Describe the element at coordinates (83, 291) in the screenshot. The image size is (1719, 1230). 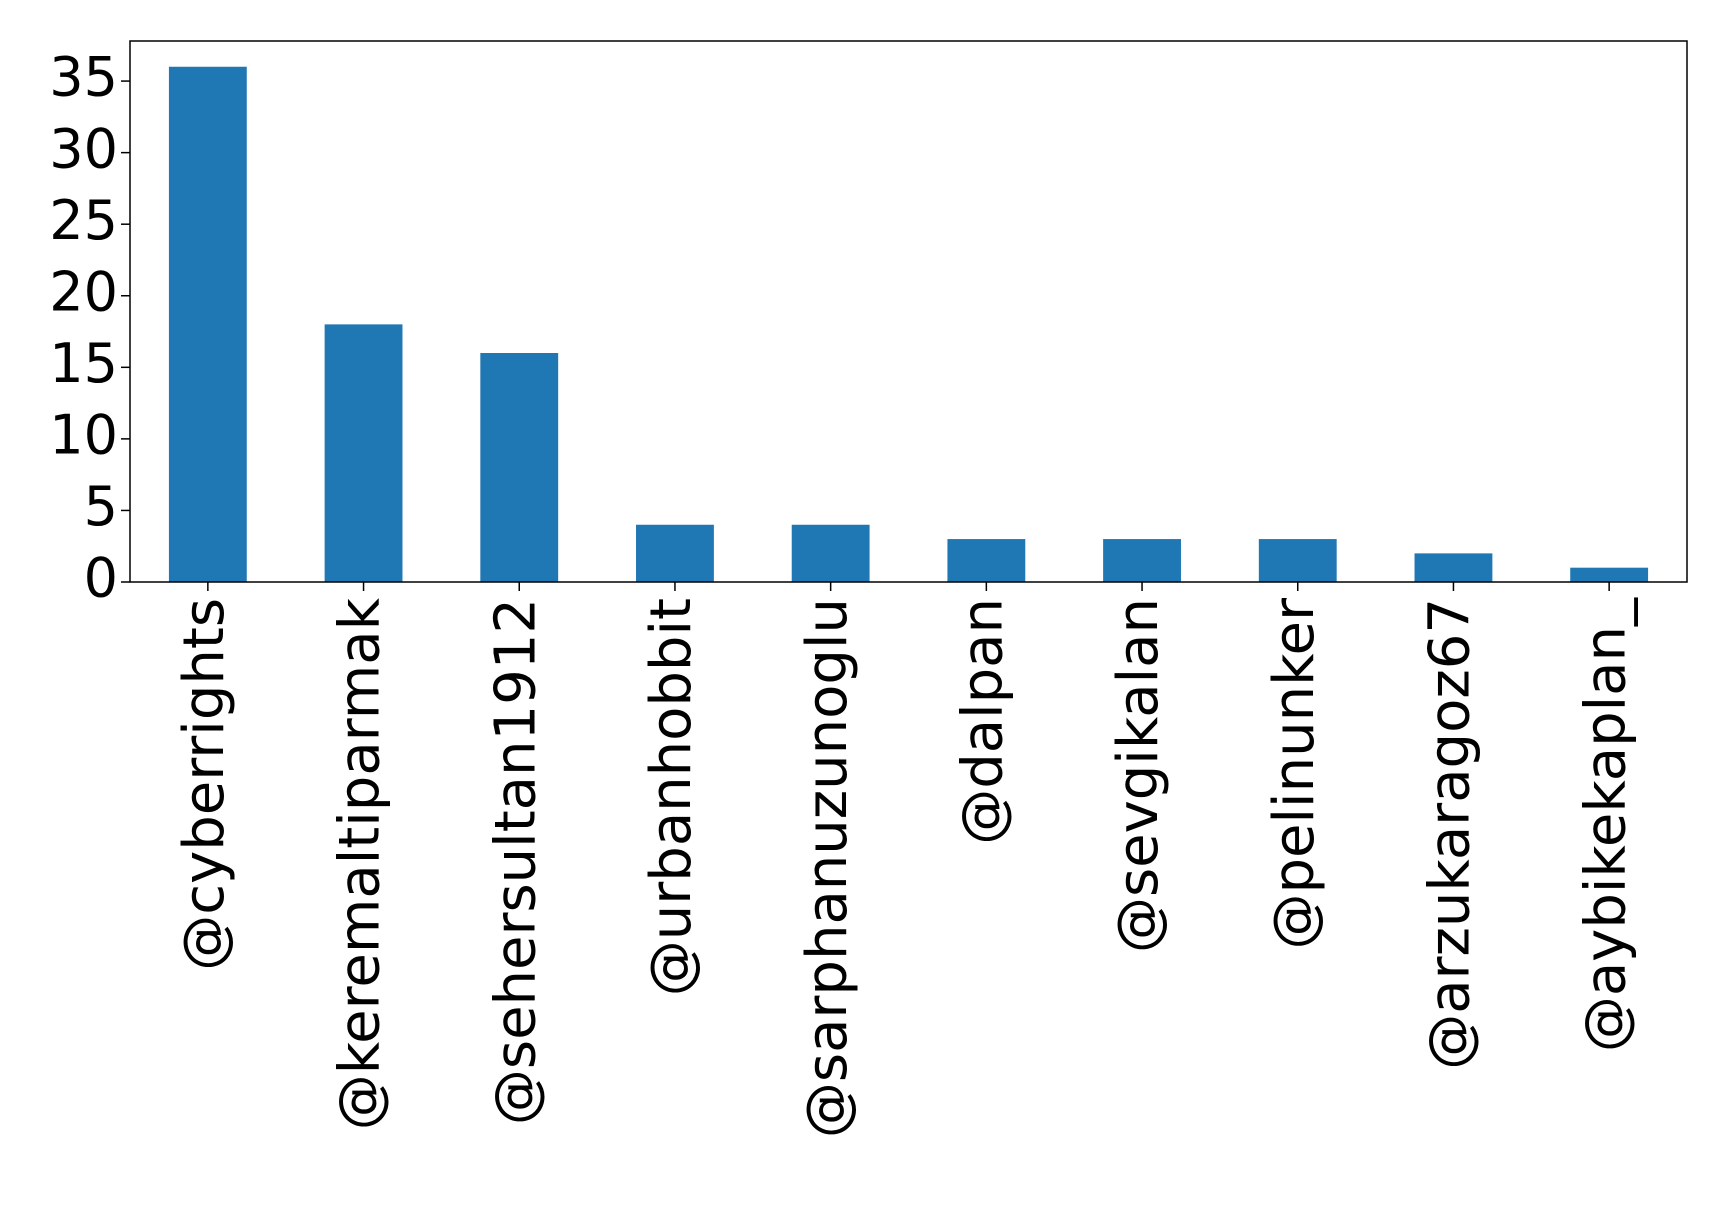
I see `y-tick-label: 20` at that location.